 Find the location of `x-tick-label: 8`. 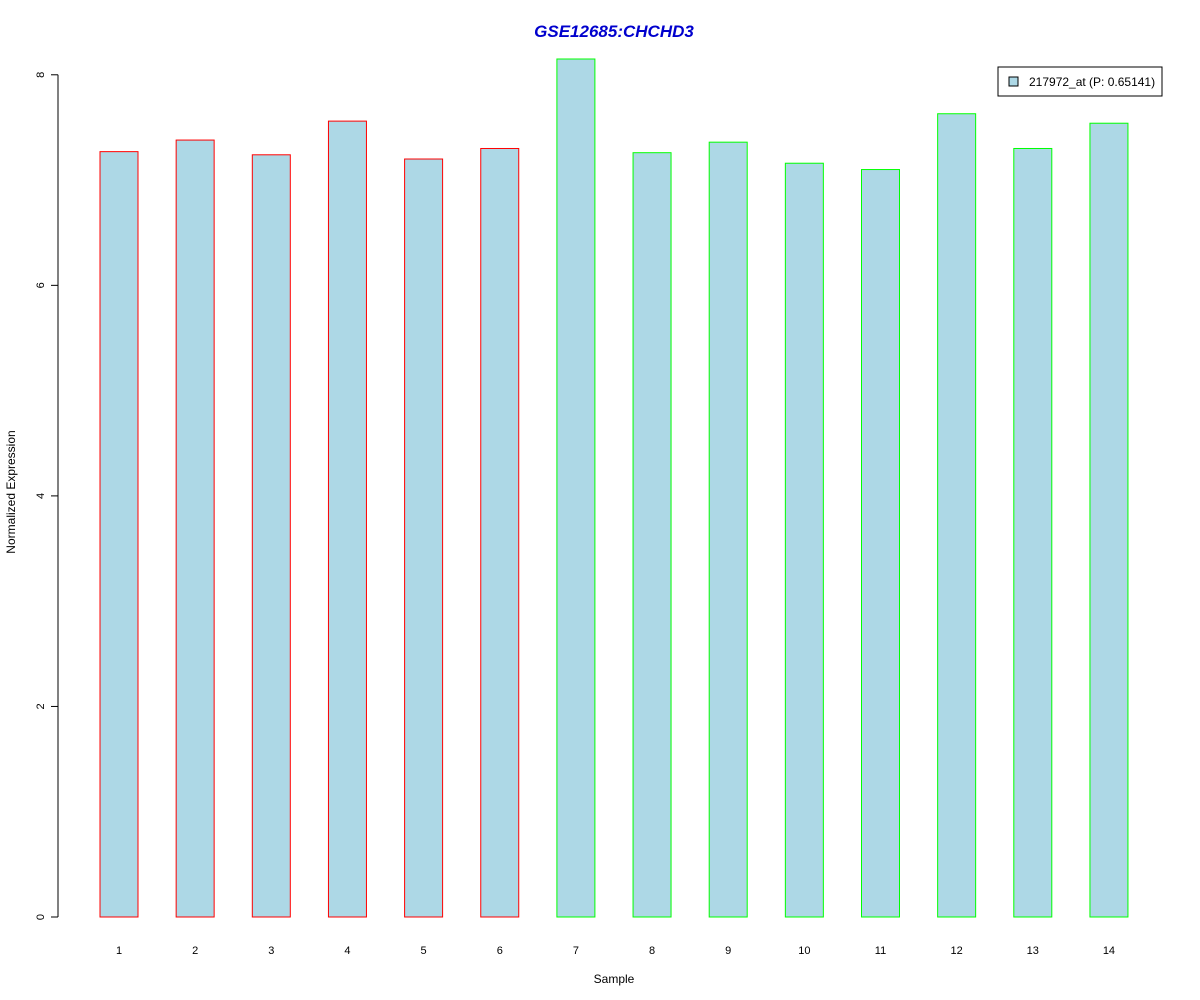

x-tick-label: 8 is located at coordinates (652, 951).